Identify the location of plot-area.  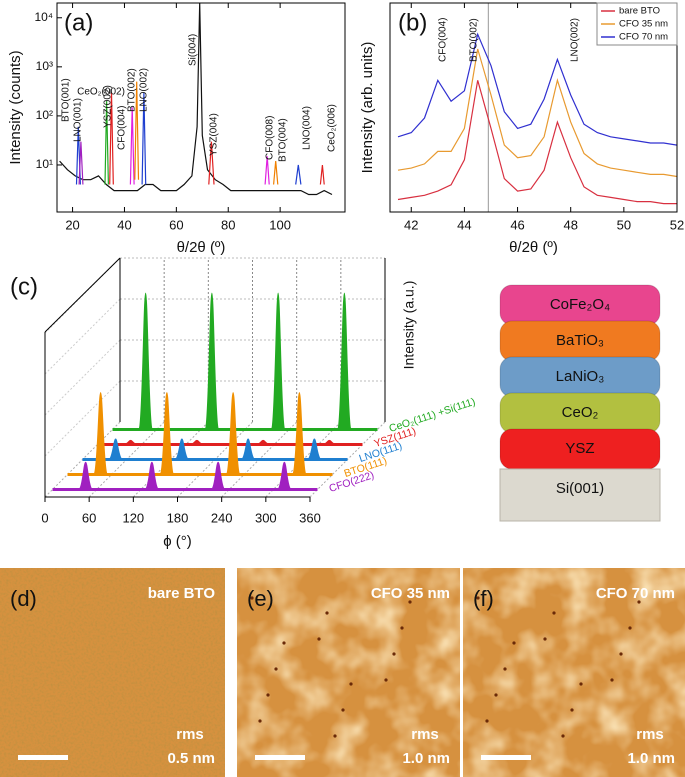
(196, 99).